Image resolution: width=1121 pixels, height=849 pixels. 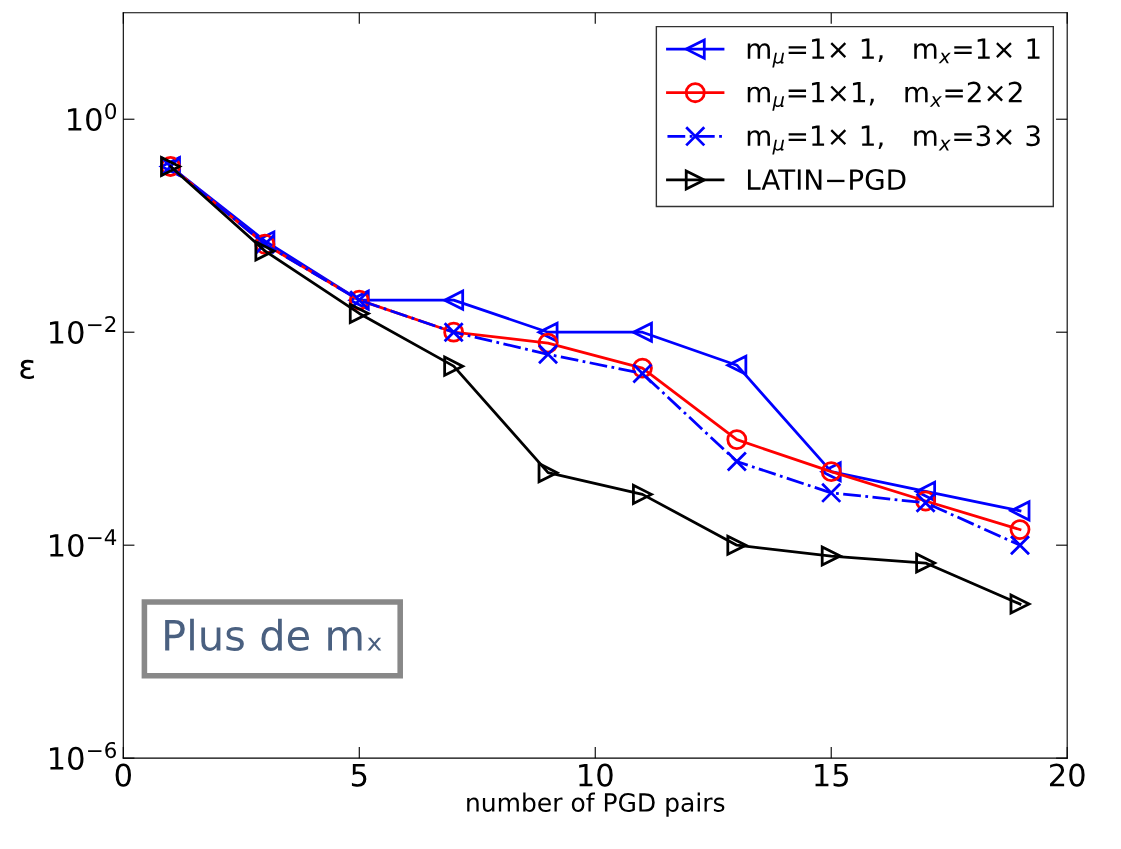 What do you see at coordinates (596, 804) in the screenshot?
I see `x-axis-title: number of PGD pairs` at bounding box center [596, 804].